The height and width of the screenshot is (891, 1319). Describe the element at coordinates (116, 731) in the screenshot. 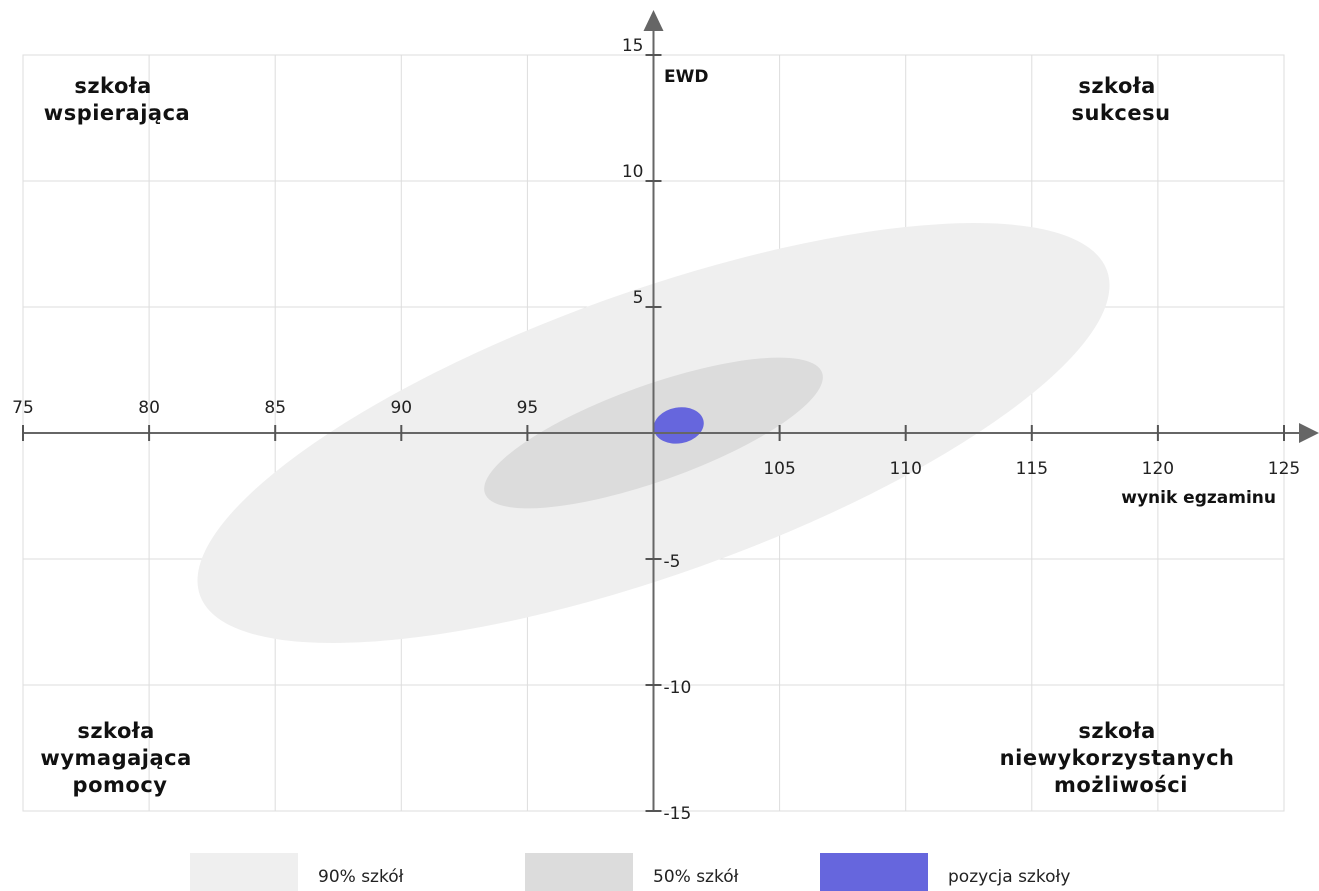

I see `quadrant-bottom-left-line-1: szkoła` at that location.